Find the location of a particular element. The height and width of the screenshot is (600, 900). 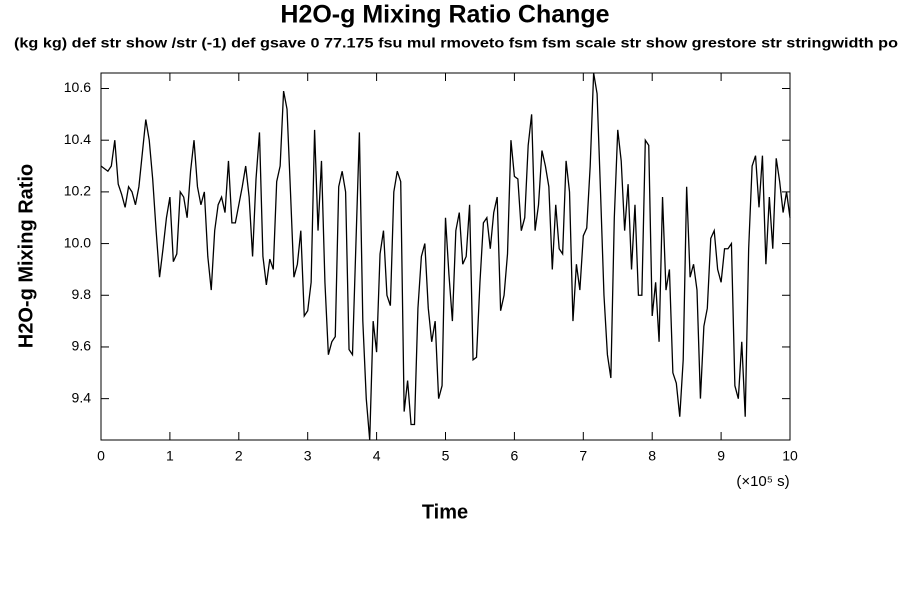

x-tick-label: 6 is located at coordinates (515, 456).